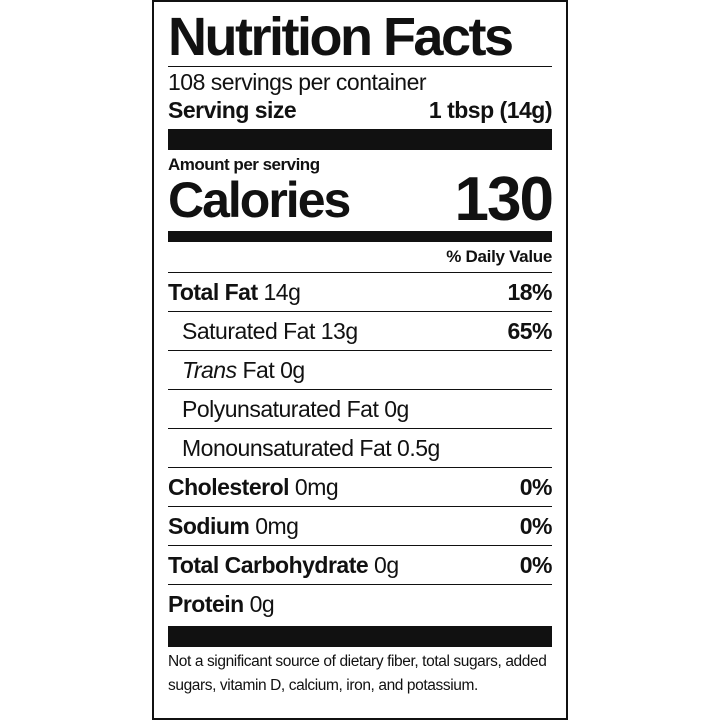 Image resolution: width=720 pixels, height=720 pixels. I want to click on daily-value: 18%, so click(529, 291).